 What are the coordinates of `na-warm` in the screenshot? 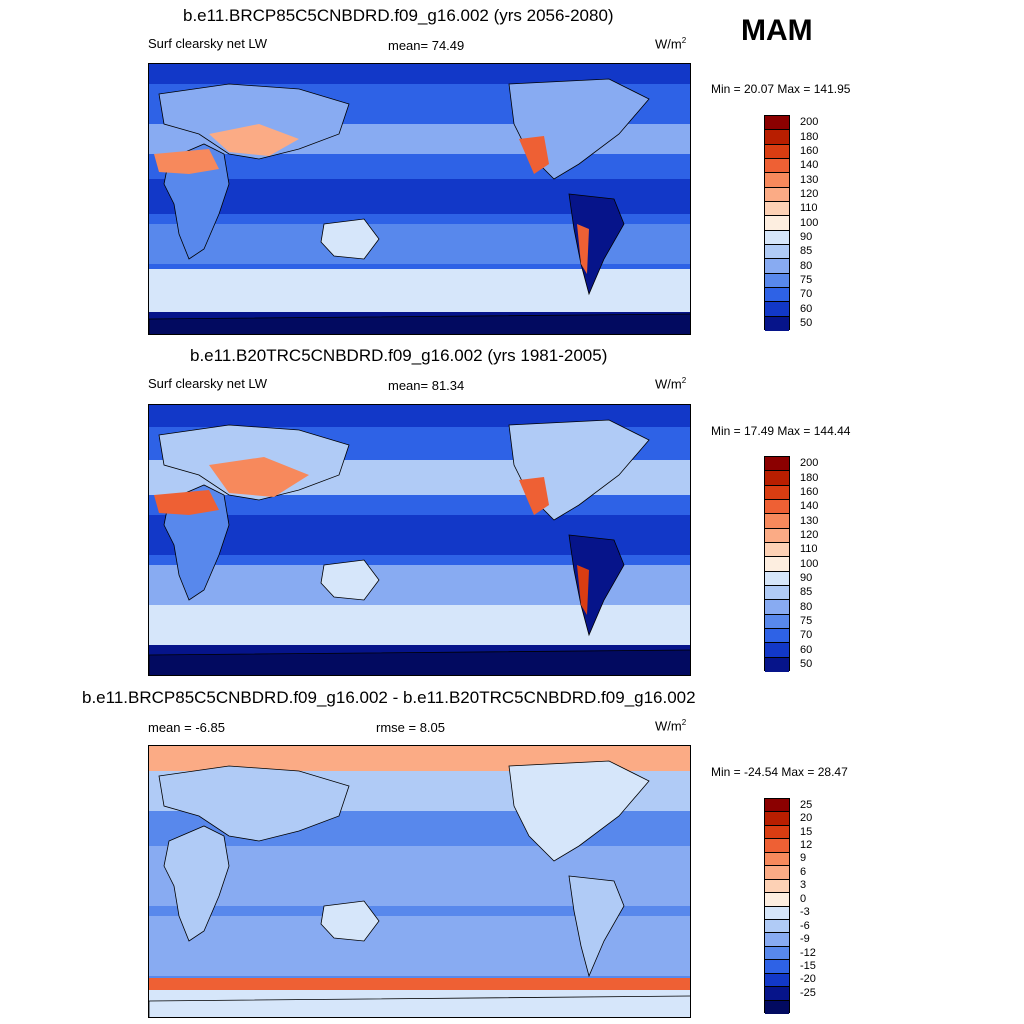 It's located at (534, 496).